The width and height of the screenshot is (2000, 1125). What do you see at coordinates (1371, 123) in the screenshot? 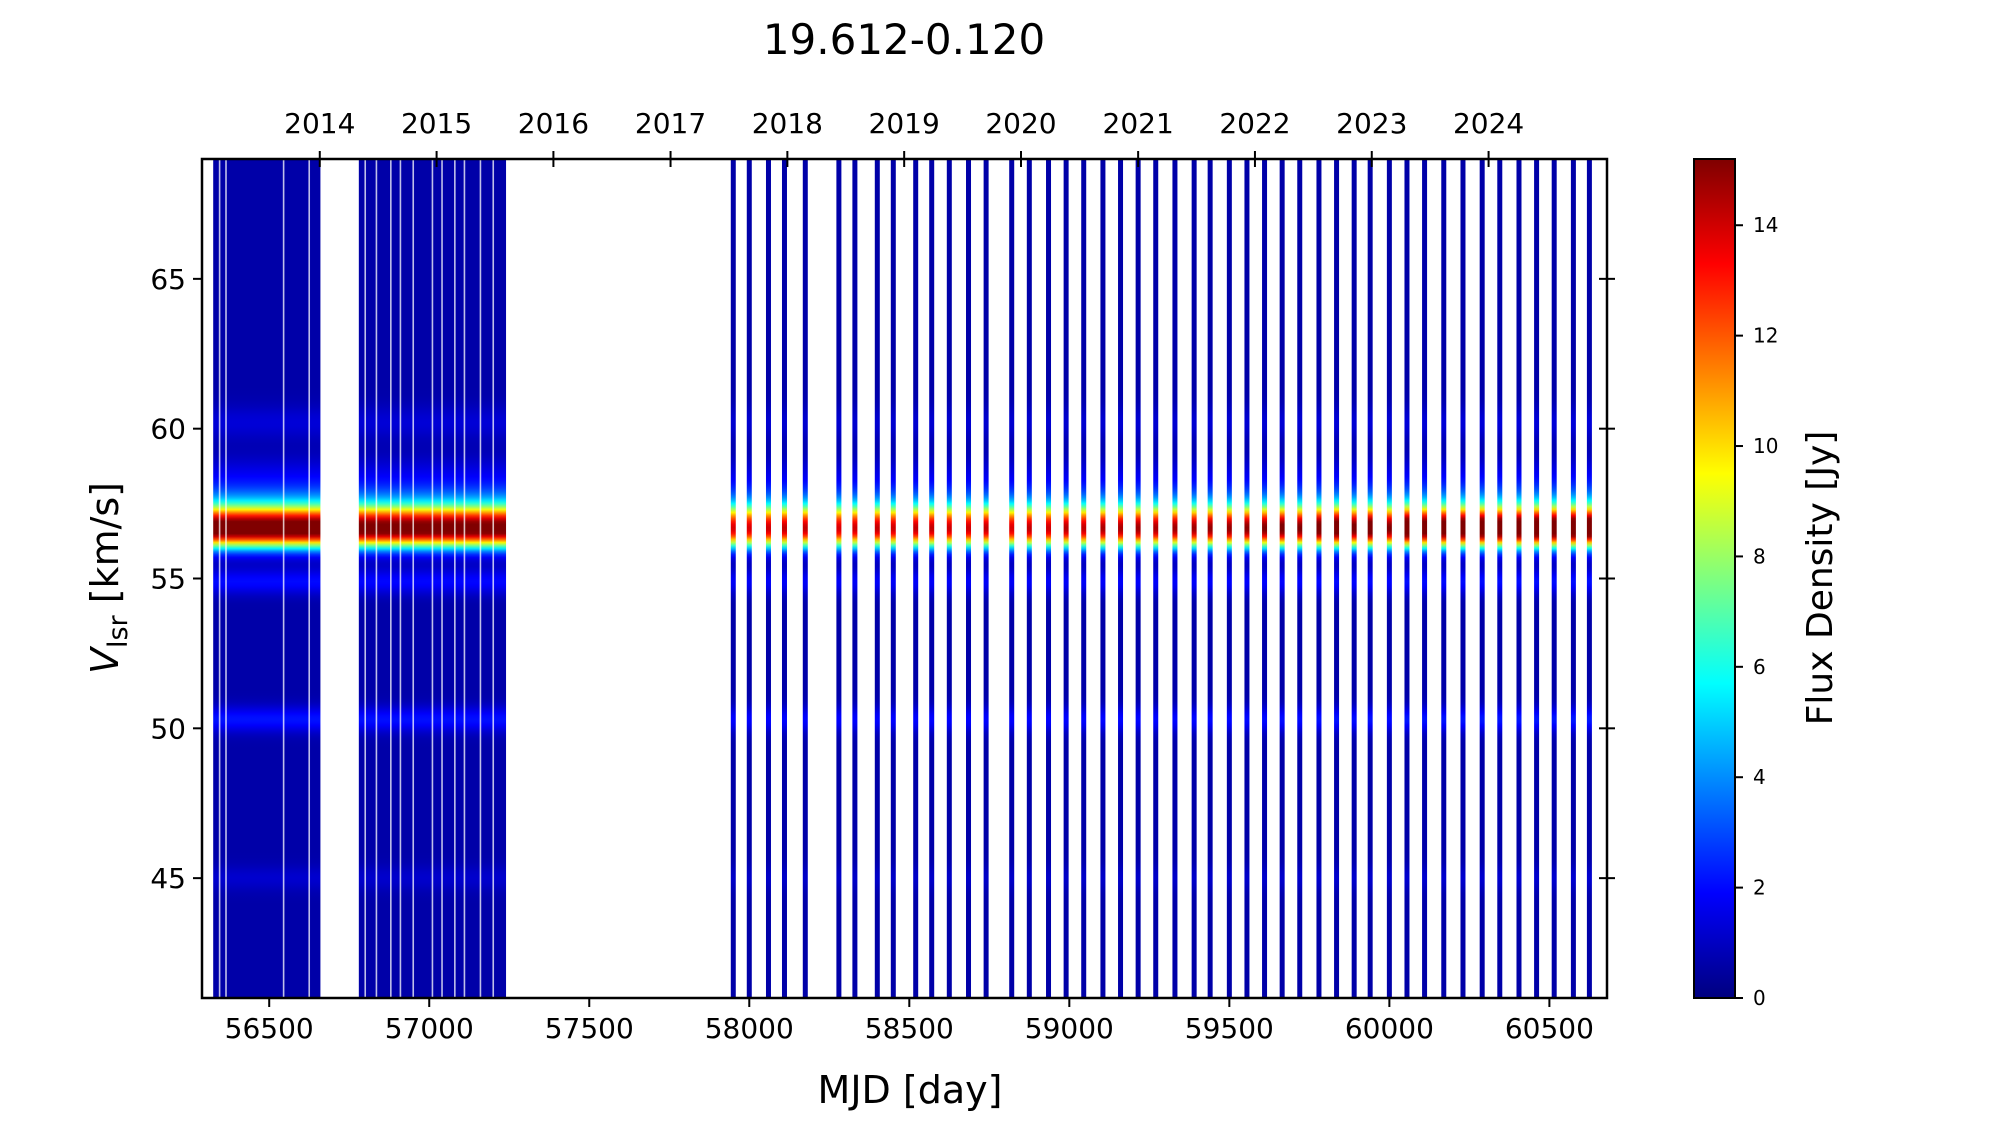
I see `top-tick-label: 2023` at bounding box center [1371, 123].